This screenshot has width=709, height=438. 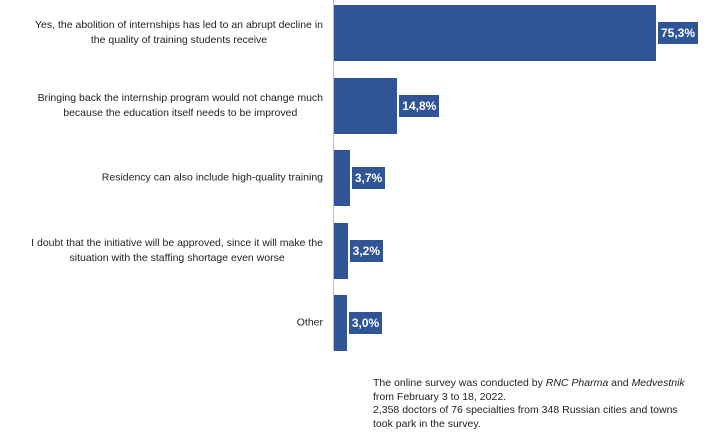 What do you see at coordinates (419, 105) in the screenshot?
I see `value-label: 14,8%` at bounding box center [419, 105].